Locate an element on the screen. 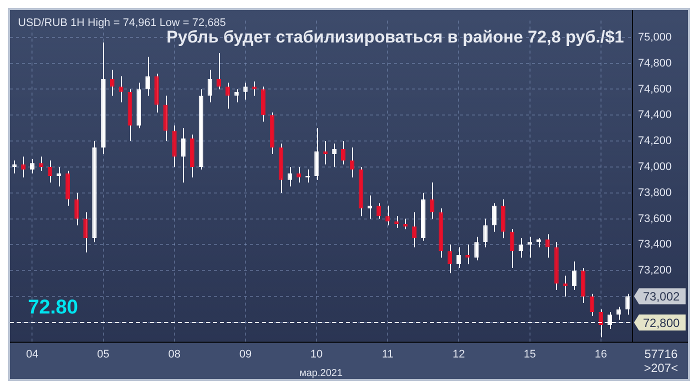 This screenshot has height=389, width=698. annotation: USD/RUB 1H High = 74,961 Low = 72,685 is located at coordinates (122, 23).